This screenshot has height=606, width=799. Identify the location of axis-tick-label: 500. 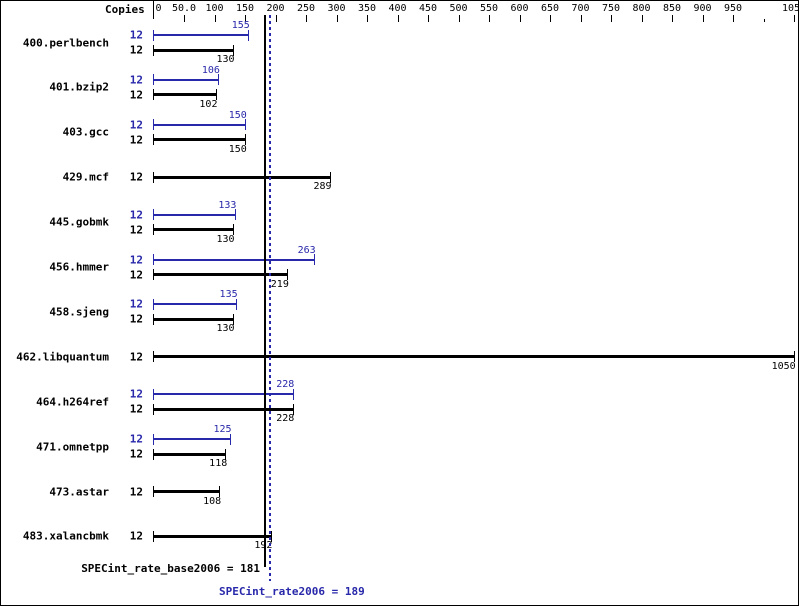
(458, 8).